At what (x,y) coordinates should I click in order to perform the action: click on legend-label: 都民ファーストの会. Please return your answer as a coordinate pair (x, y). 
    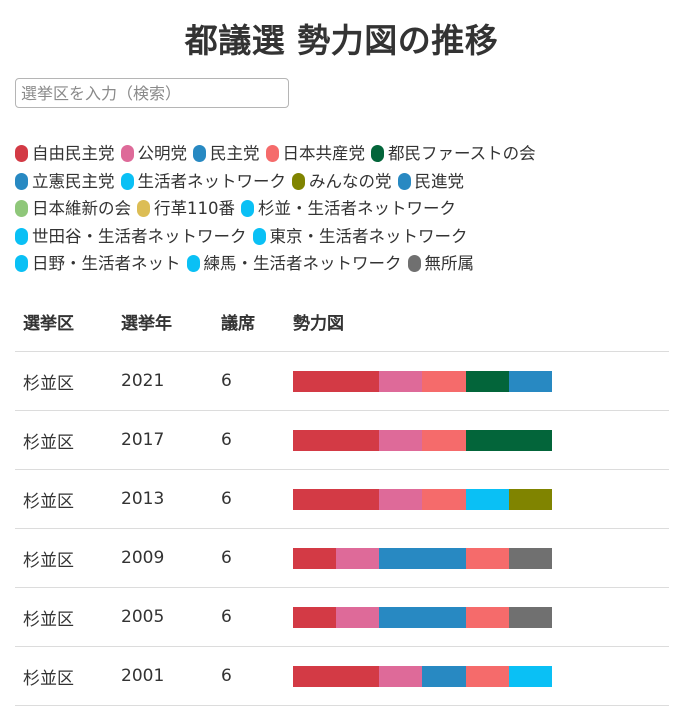
    Looking at the image, I should click on (462, 153).